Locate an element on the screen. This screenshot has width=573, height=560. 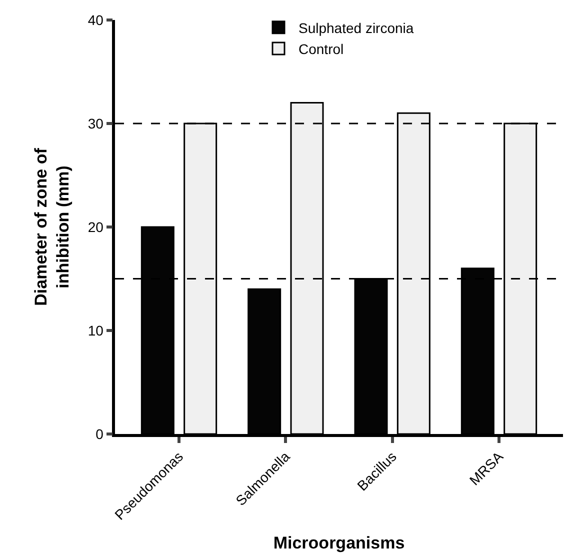
y-tick-label: 30 is located at coordinates (96, 123).